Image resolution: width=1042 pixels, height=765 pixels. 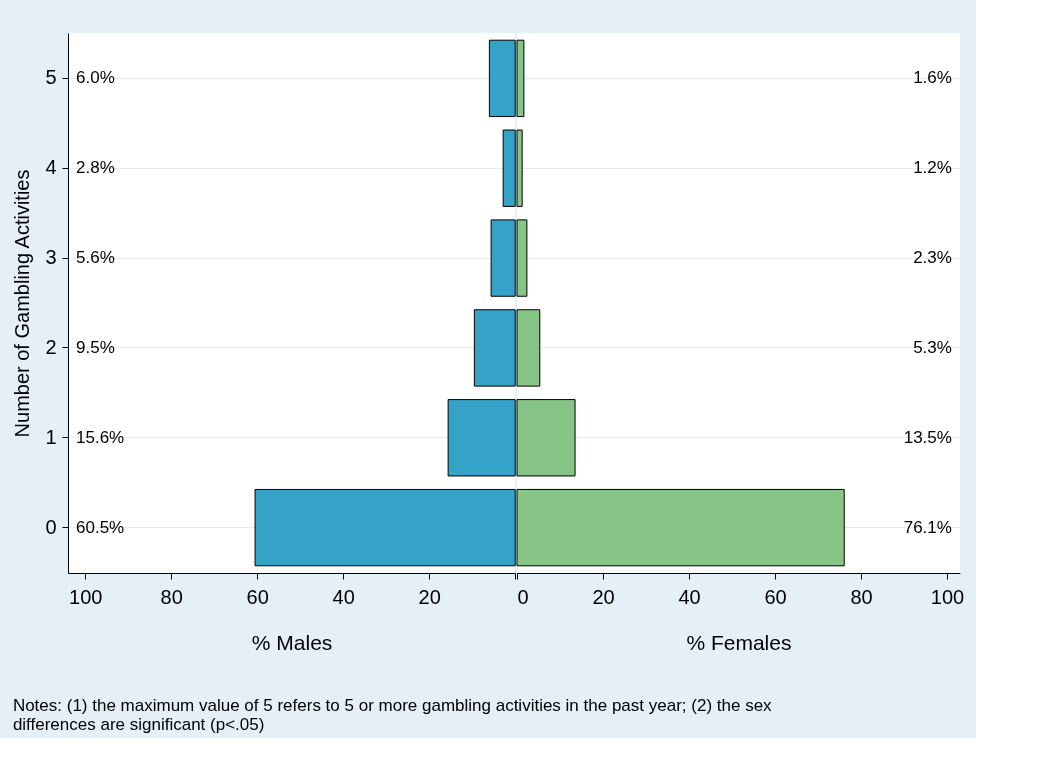 What do you see at coordinates (51, 526) in the screenshot?
I see `y-tick-label: 0` at bounding box center [51, 526].